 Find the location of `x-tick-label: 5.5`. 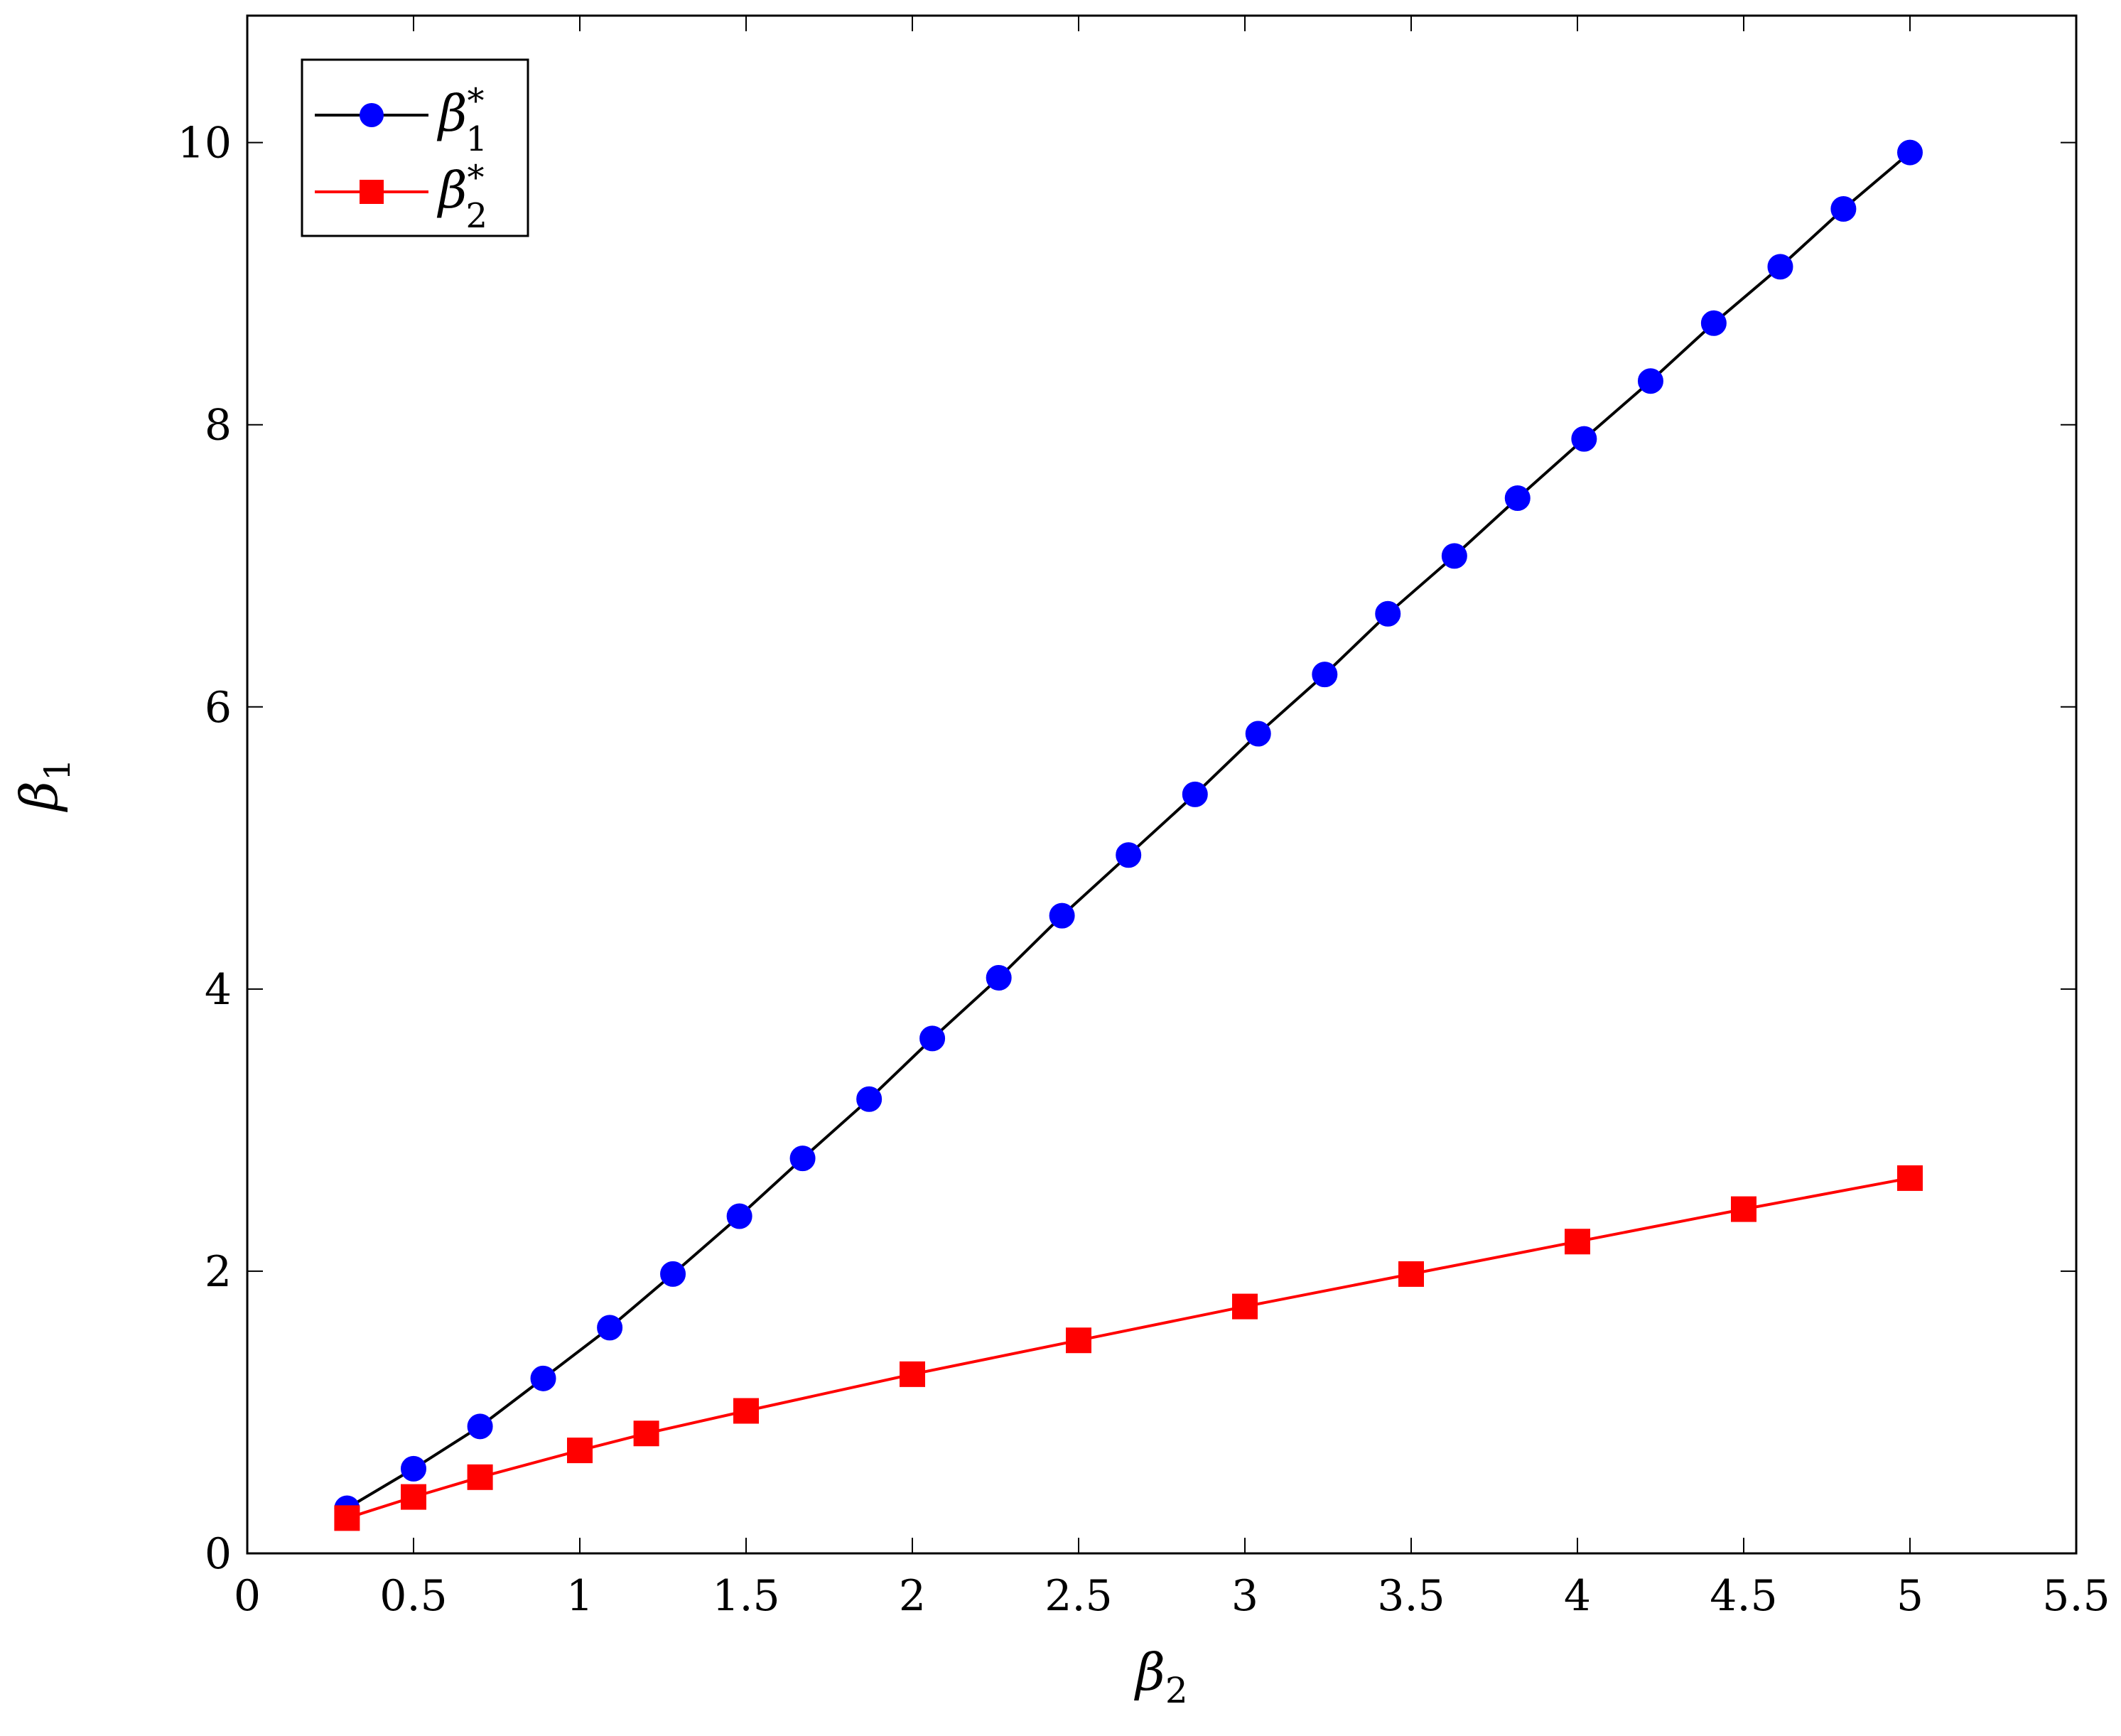

x-tick-label: 5.5 is located at coordinates (2076, 1596).